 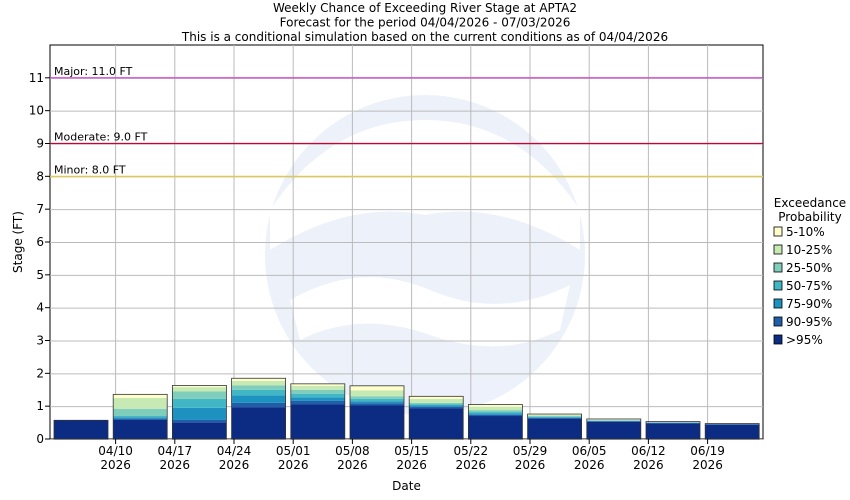 What do you see at coordinates (40, 242) in the screenshot?
I see `y-tick-label: 6` at bounding box center [40, 242].